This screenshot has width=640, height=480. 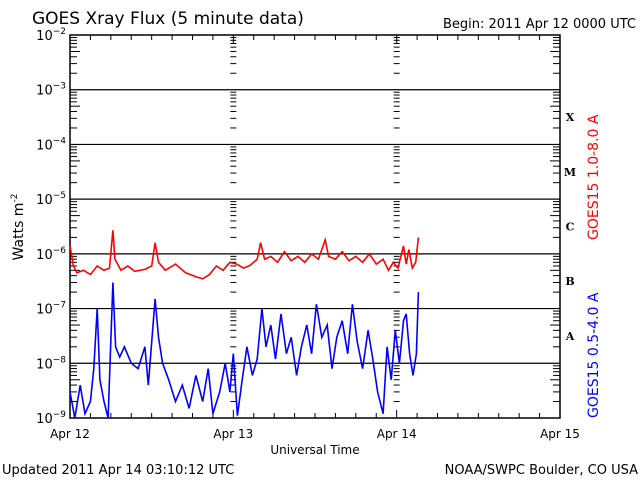 I want to click on y-axis-label-text: Watts m, so click(x=19, y=232).